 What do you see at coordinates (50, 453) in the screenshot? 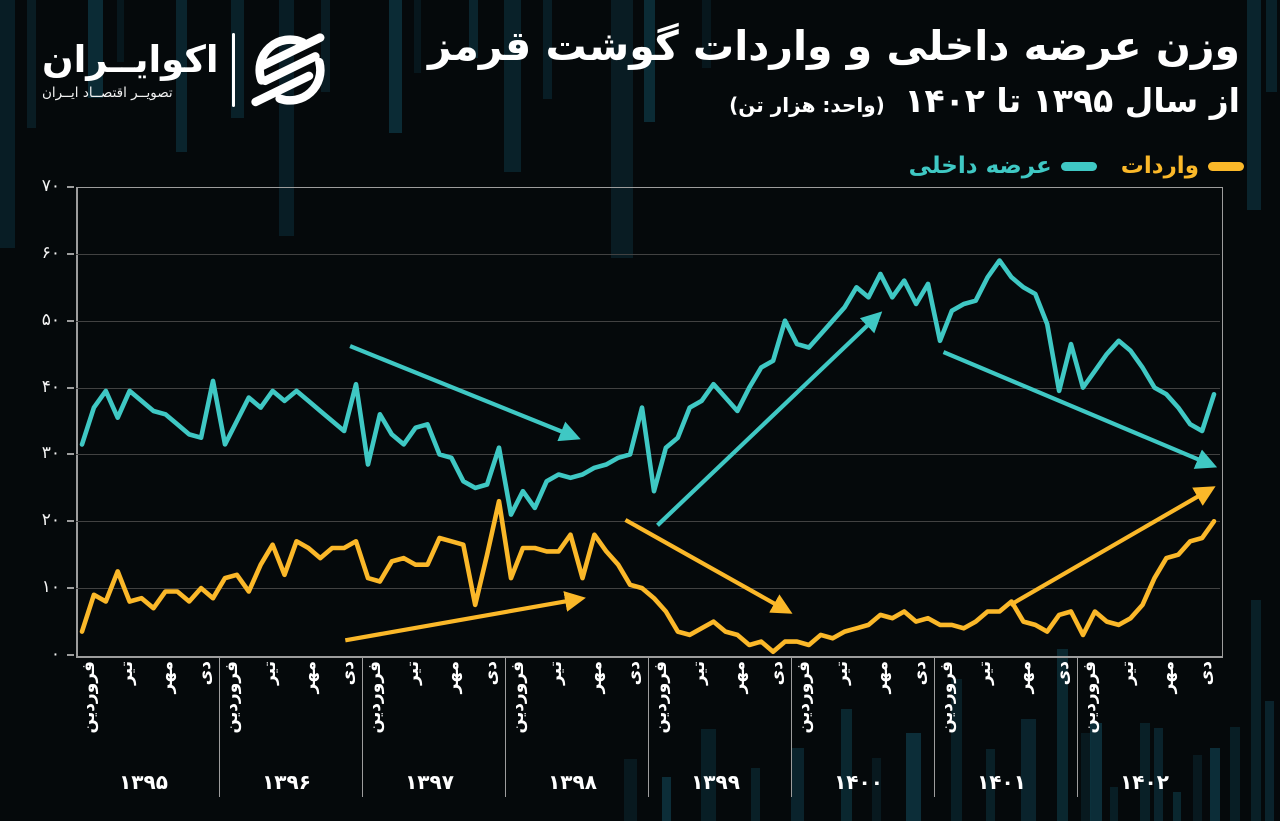
I see `y-axis-label: ۳۰` at bounding box center [50, 453].